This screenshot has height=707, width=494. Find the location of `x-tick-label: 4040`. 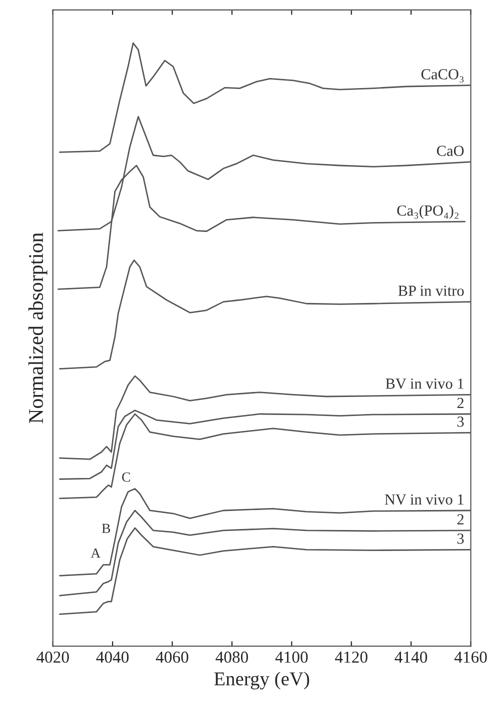

x-tick-label: 4040 is located at coordinates (112, 657).